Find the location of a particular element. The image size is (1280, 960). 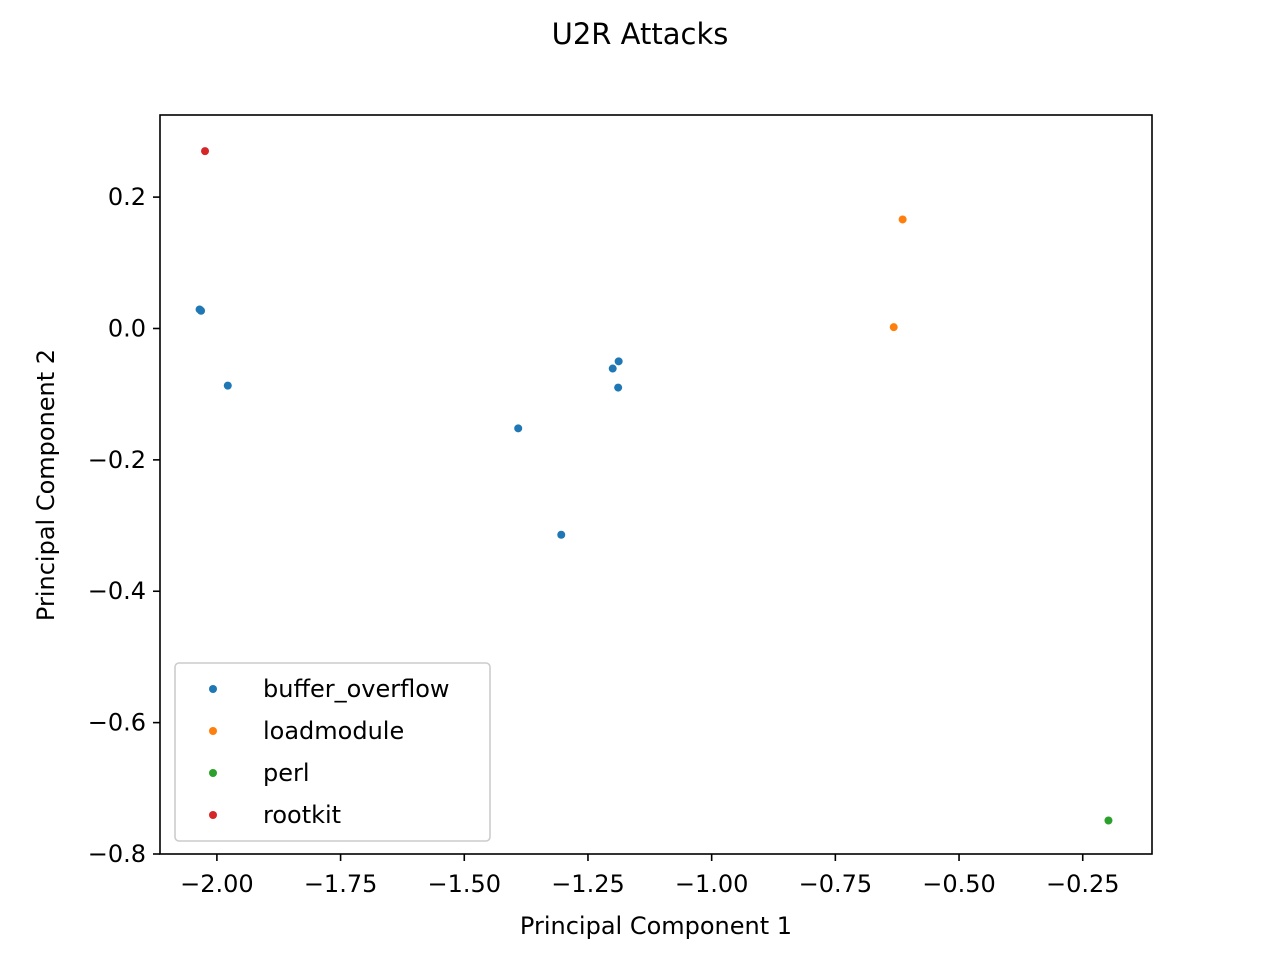

x-tick-label: −1.50 is located at coordinates (465, 884).